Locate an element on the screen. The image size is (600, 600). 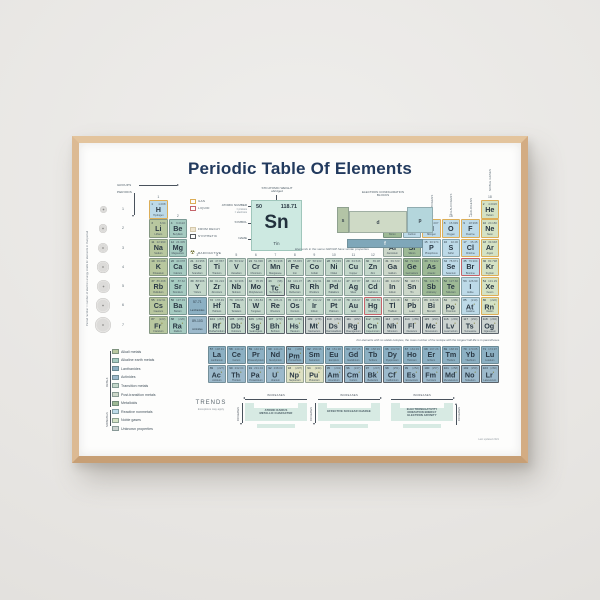
econfig-block-s: s is located at coordinates (343, 220).